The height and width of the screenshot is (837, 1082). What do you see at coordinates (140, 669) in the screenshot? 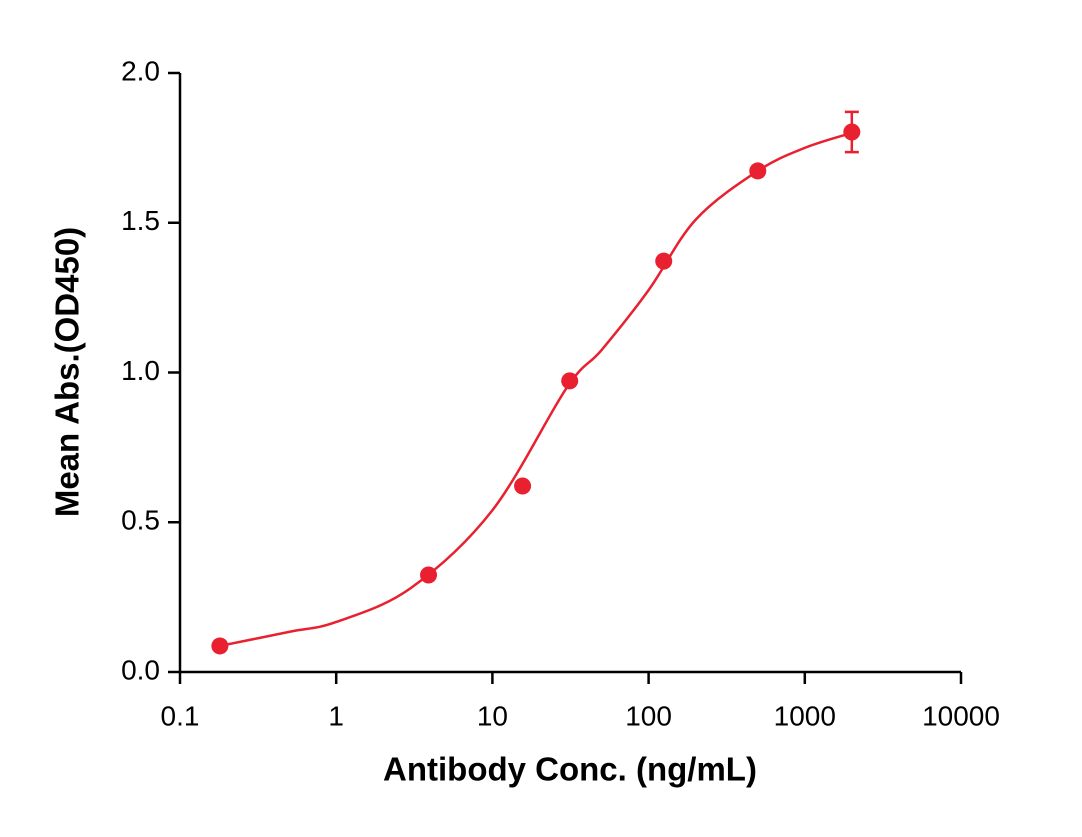
I see `y-tick-label: 0.0` at bounding box center [140, 669].